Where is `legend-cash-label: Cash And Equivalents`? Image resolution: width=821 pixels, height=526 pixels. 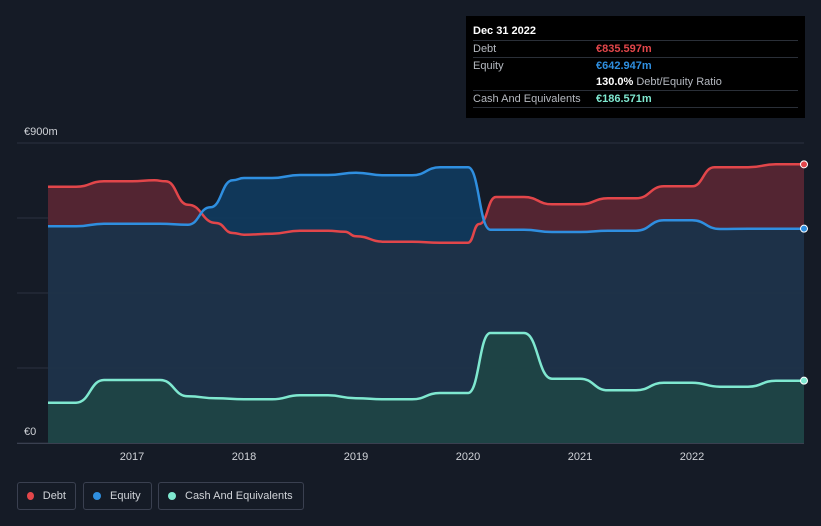
legend-cash-label: Cash And Equivalents is located at coordinates (239, 496).